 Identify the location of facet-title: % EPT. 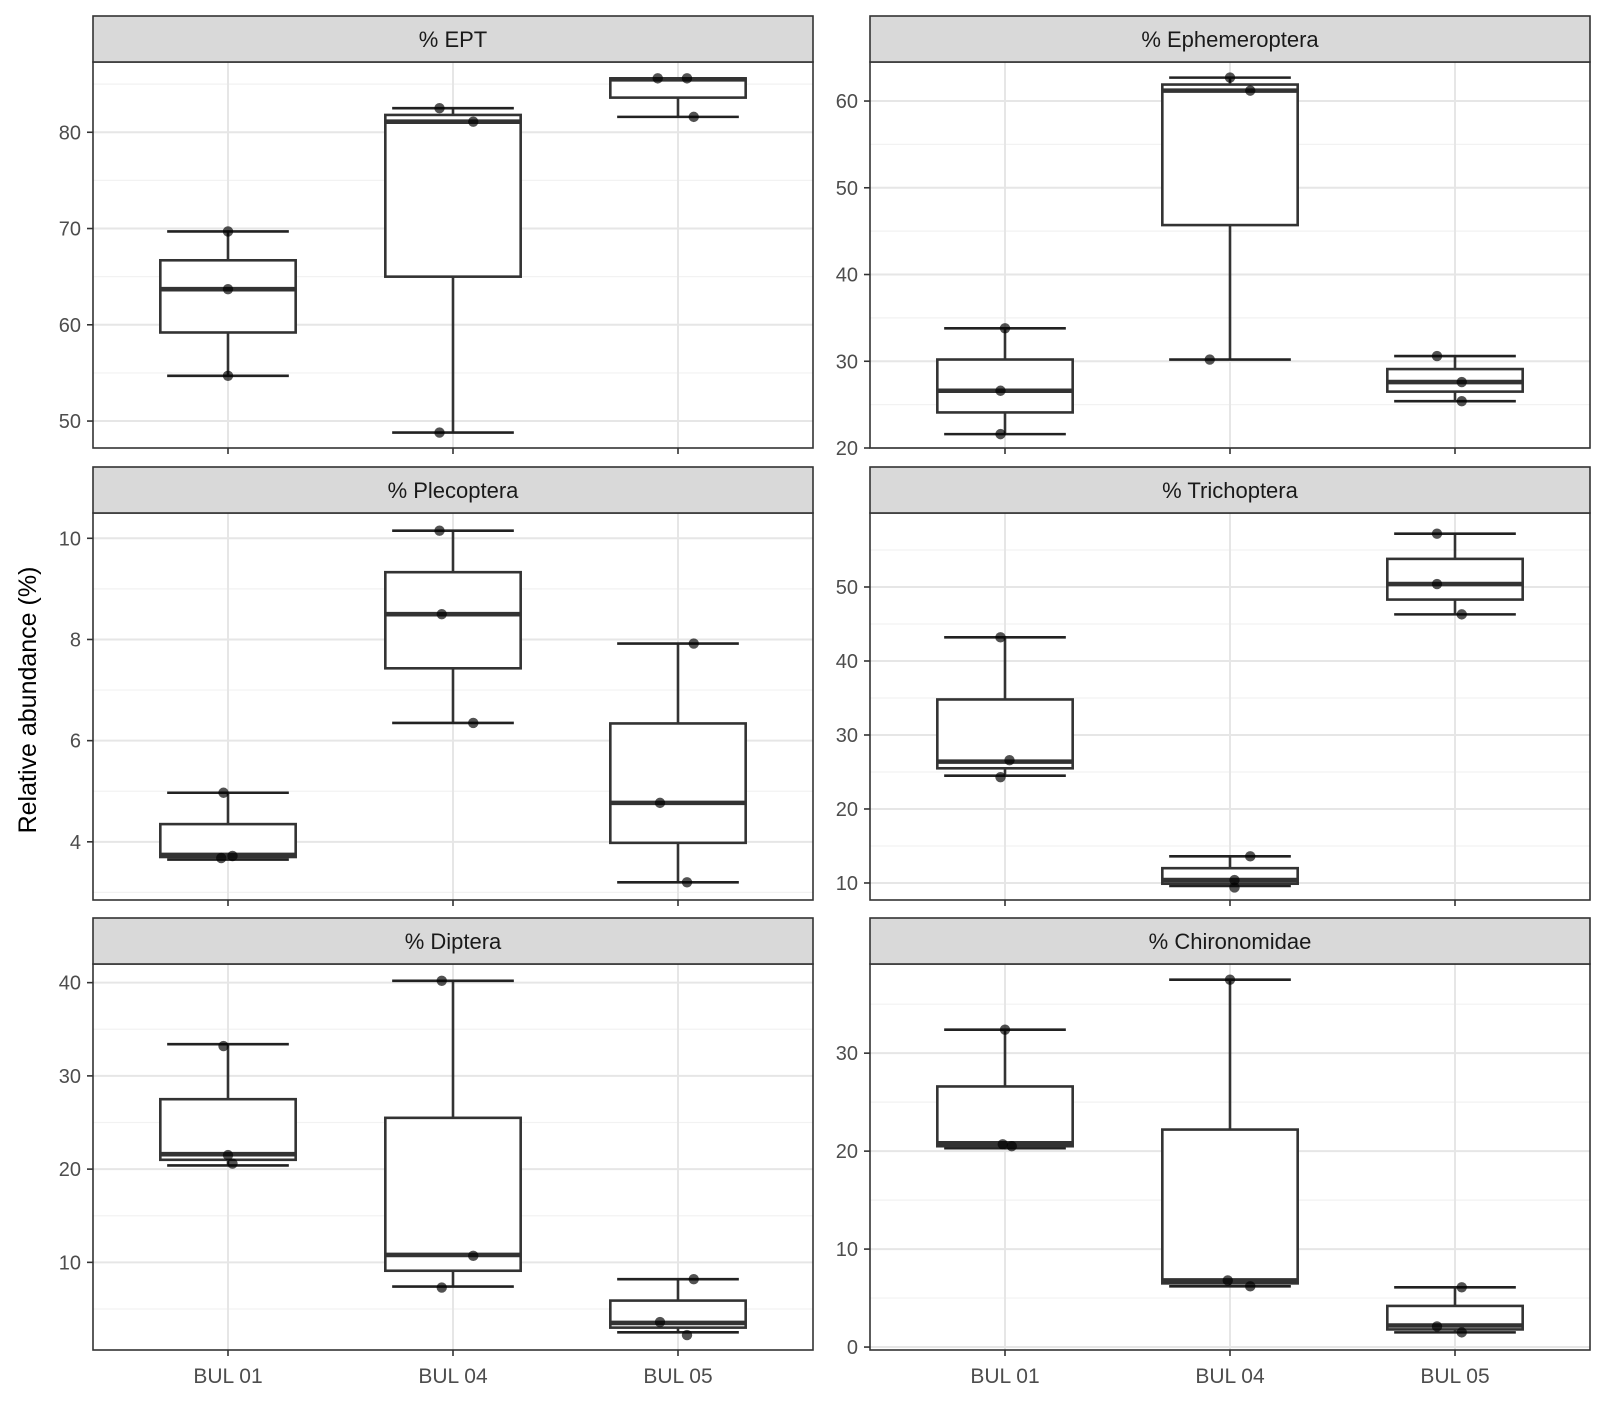
(453, 39).